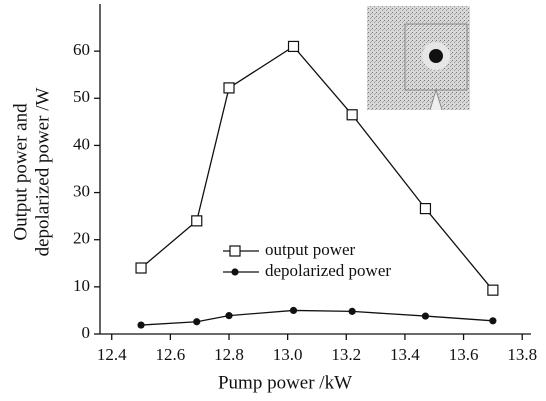 The height and width of the screenshot is (401, 546). Describe the element at coordinates (464, 354) in the screenshot. I see `x-tick-label: 13.6` at that location.